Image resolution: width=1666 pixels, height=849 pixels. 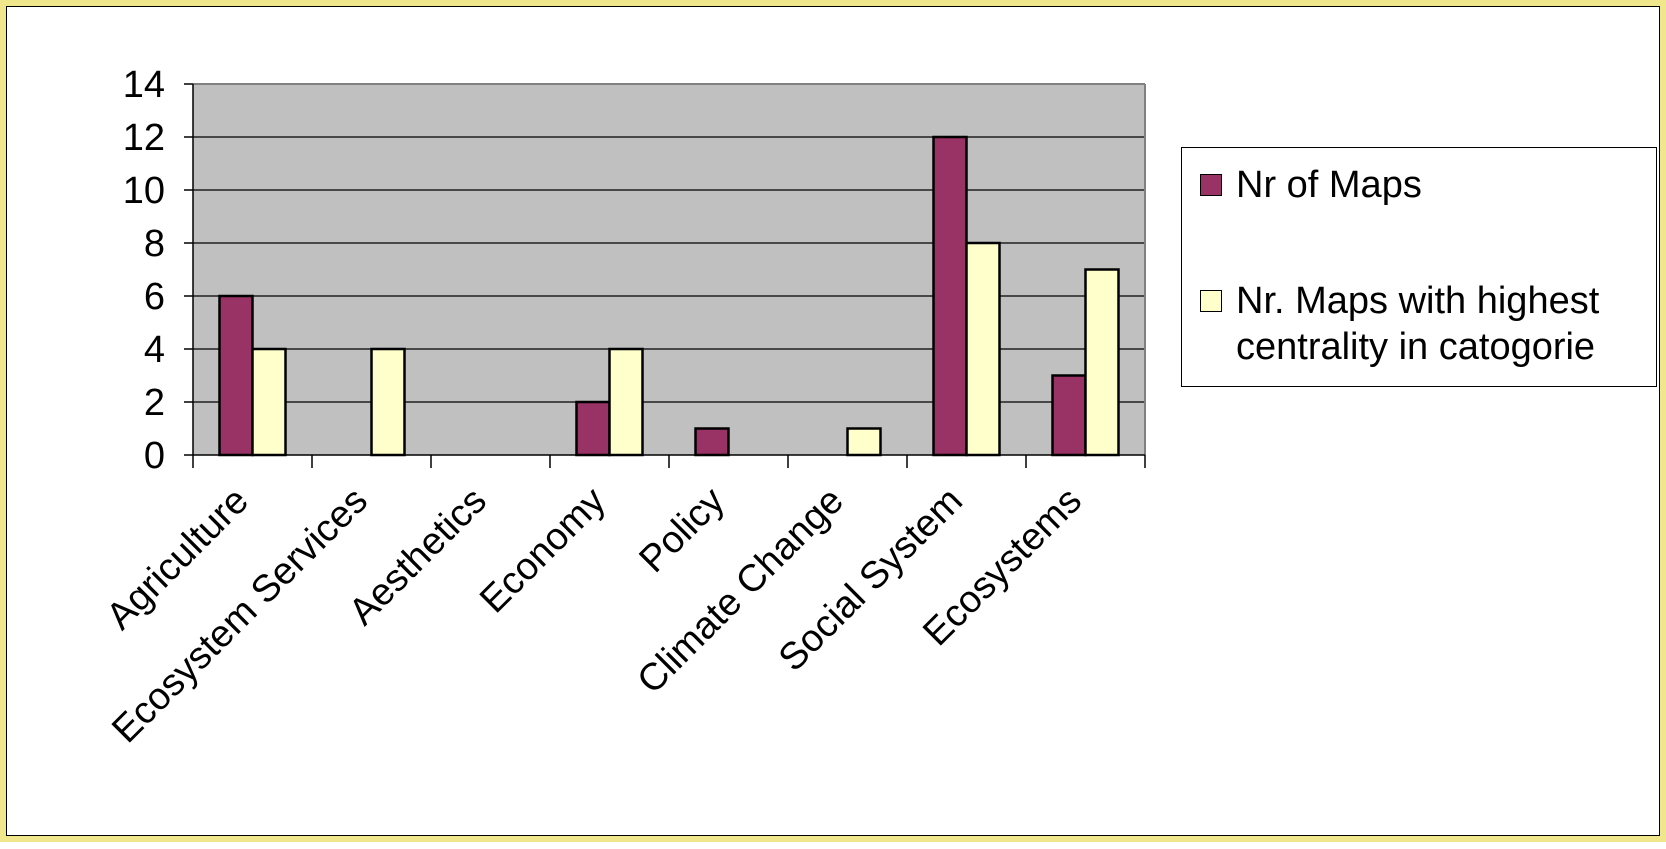 I want to click on bar-nr-maps-with-highest-centrality-in-catogorie-ecosystems, so click(x=1102, y=362).